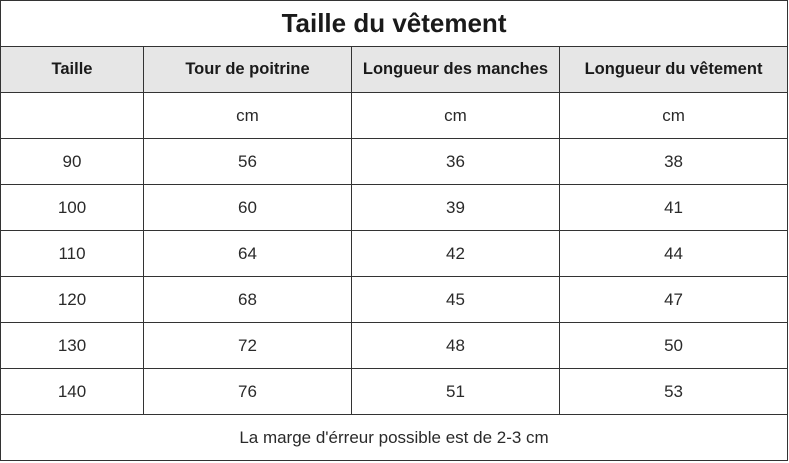 The height and width of the screenshot is (463, 789). Describe the element at coordinates (247, 115) in the screenshot. I see `units-chest-cell: cm` at that location.